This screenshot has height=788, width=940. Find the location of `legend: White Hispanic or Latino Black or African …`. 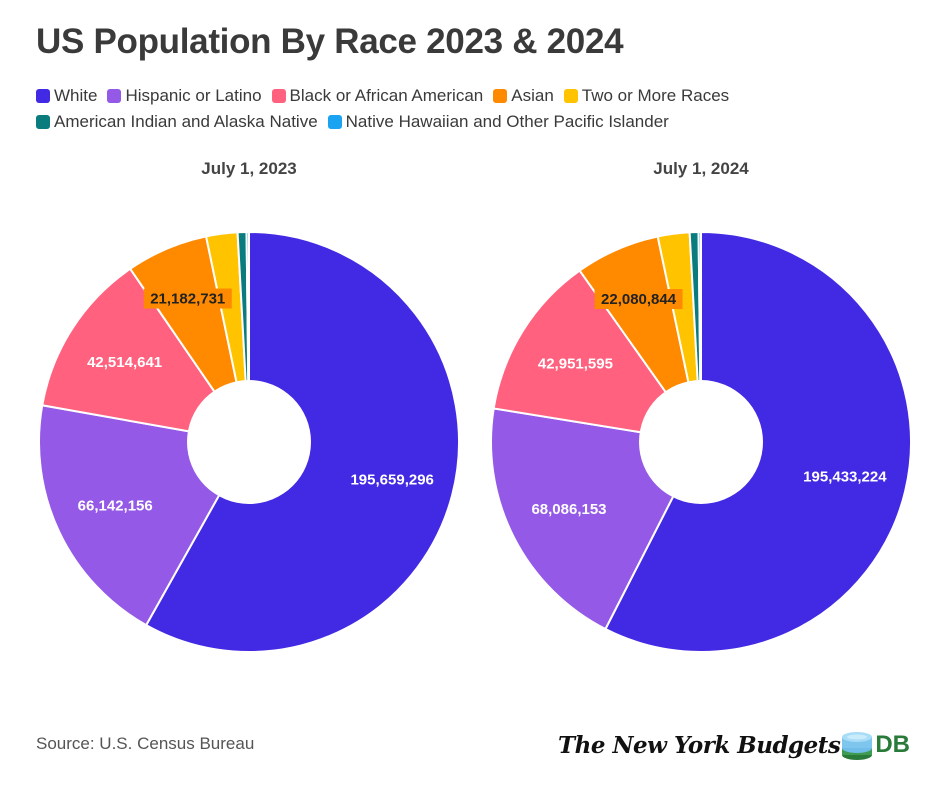

legend: White Hispanic or Latino Black or African … is located at coordinates (476, 109).